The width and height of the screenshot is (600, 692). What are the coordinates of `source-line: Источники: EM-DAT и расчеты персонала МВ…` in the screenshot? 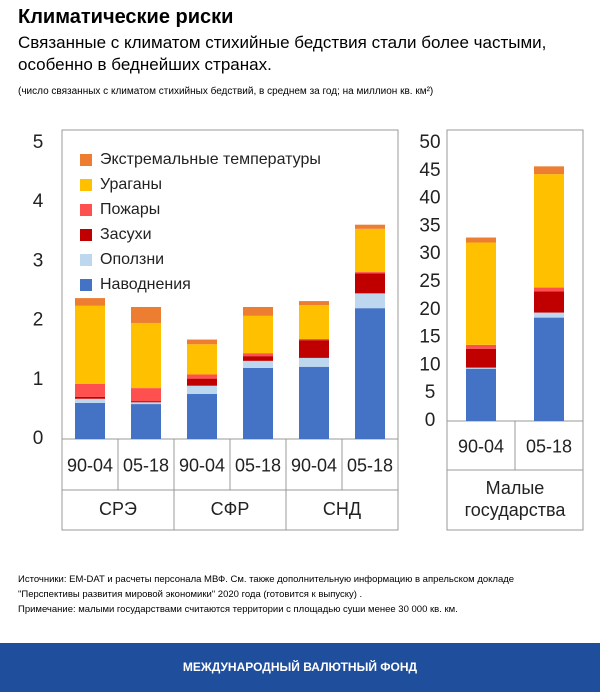 It's located at (266, 579).